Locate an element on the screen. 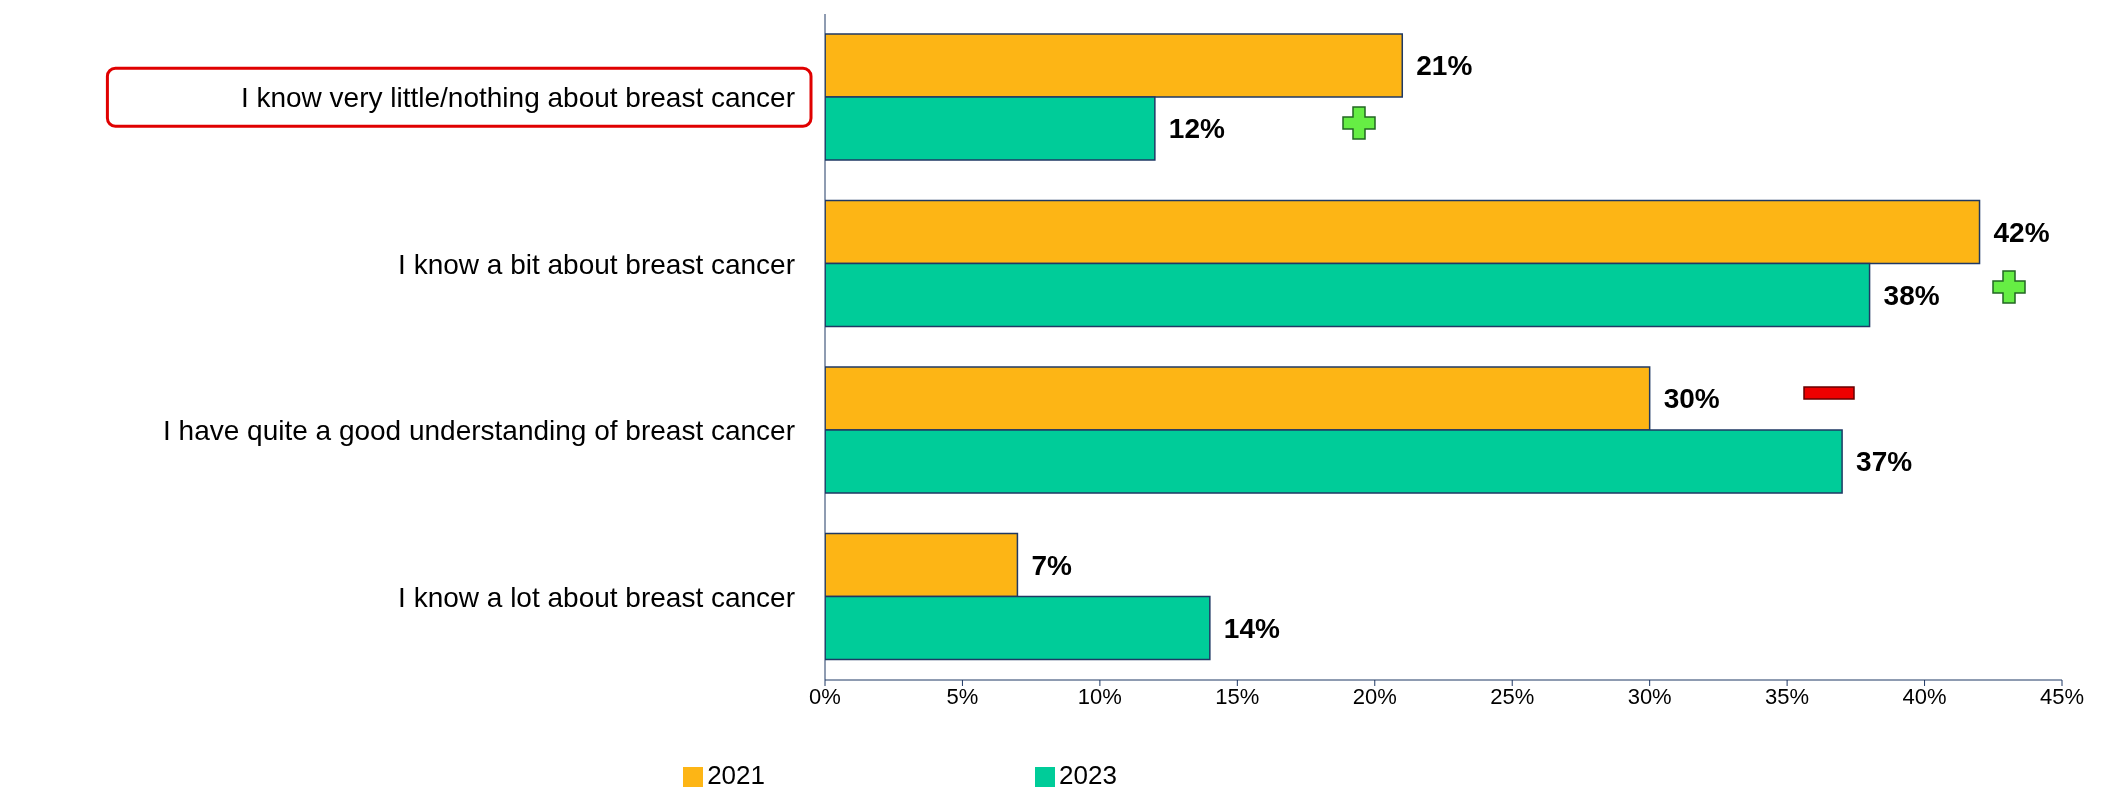  x-tick-label: 45% is located at coordinates (2062, 696).